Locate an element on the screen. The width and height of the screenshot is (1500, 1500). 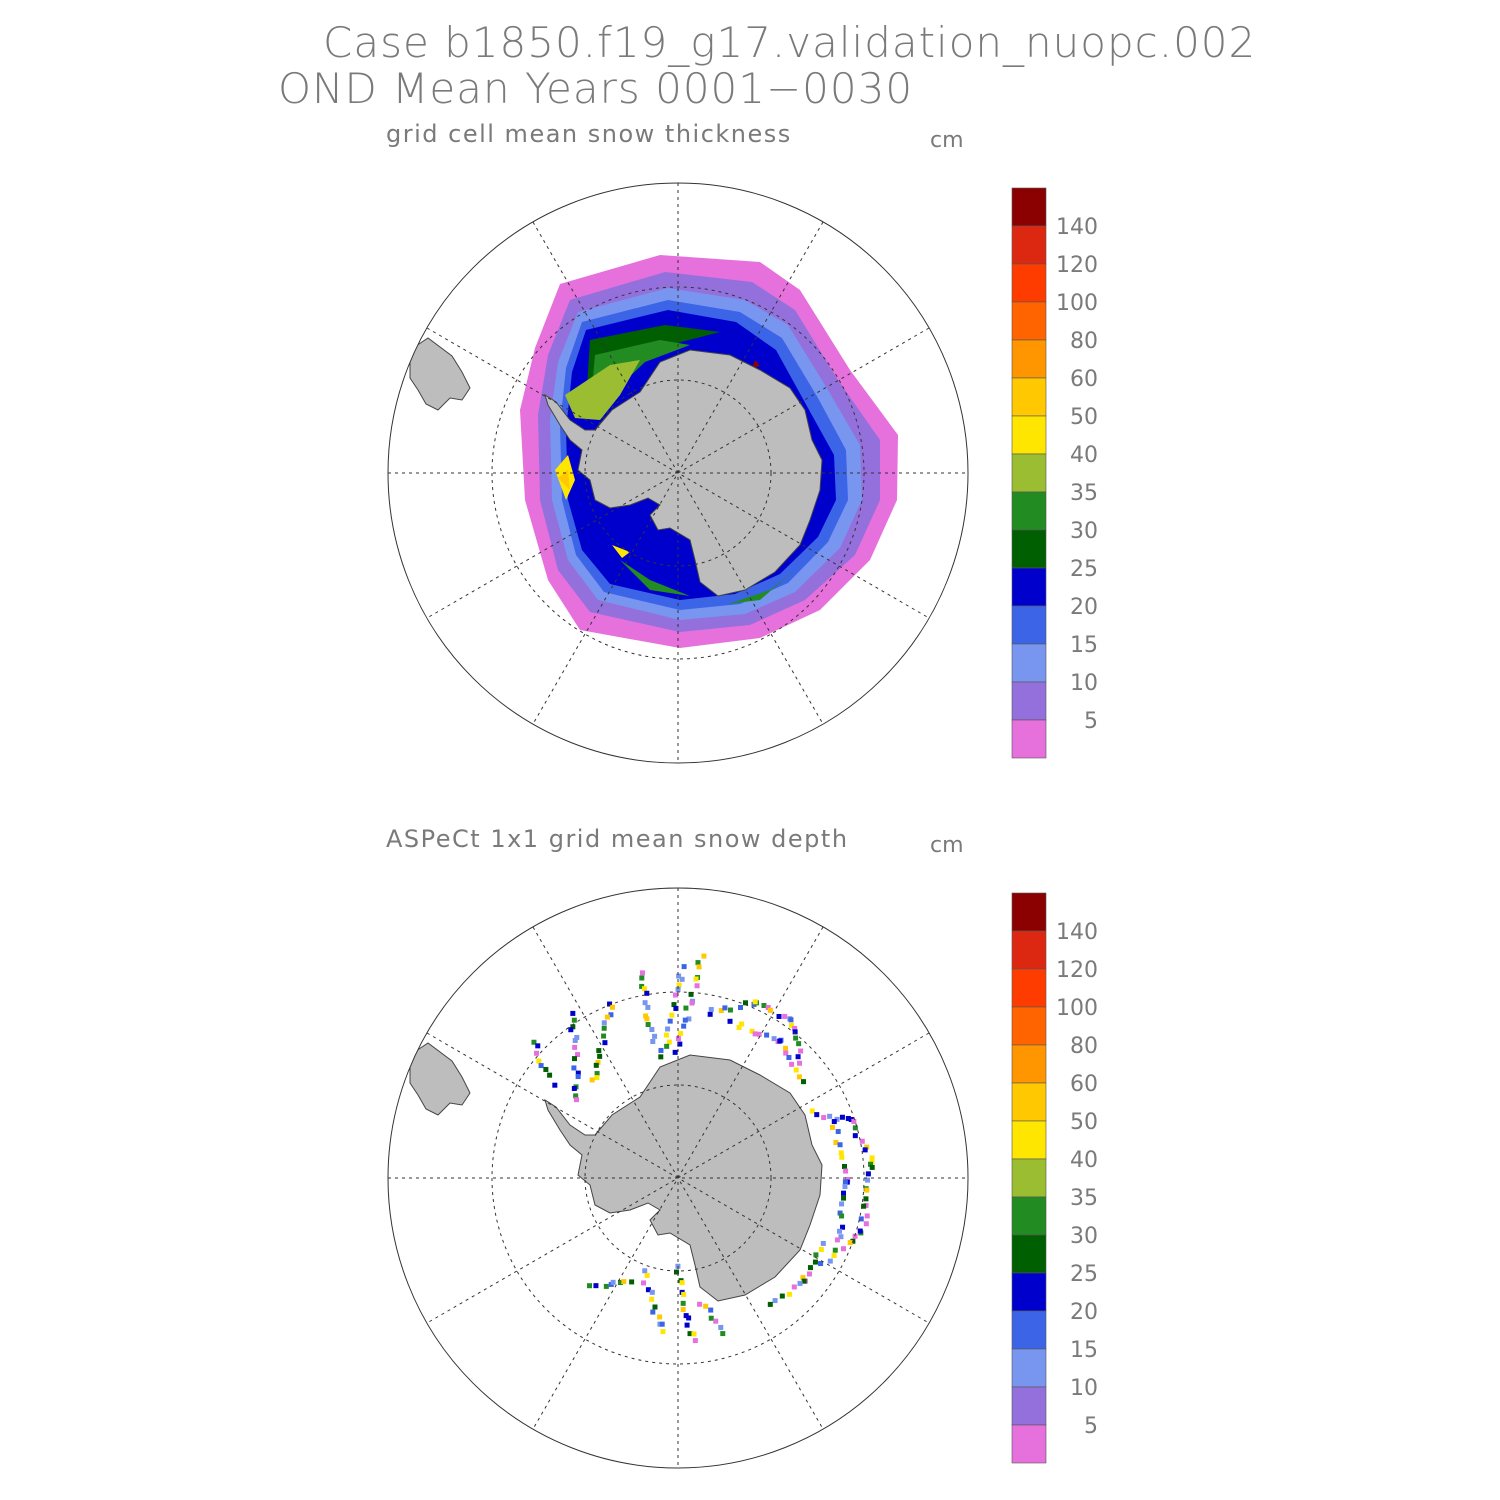
panel1-title: grid cell mean snow thickness is located at coordinates (589, 134).